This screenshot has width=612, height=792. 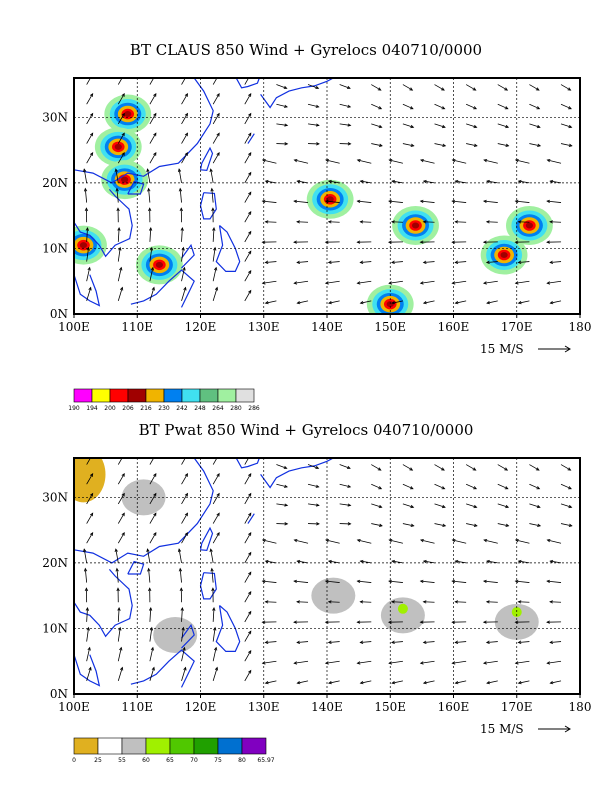 I want to click on colorbar-label-3: 60, so click(x=146, y=760).